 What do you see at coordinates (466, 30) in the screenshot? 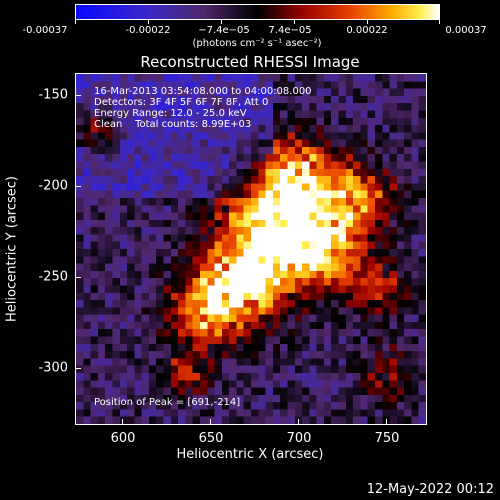
I see `colorbar-tick-label: 0.00037` at bounding box center [466, 30].